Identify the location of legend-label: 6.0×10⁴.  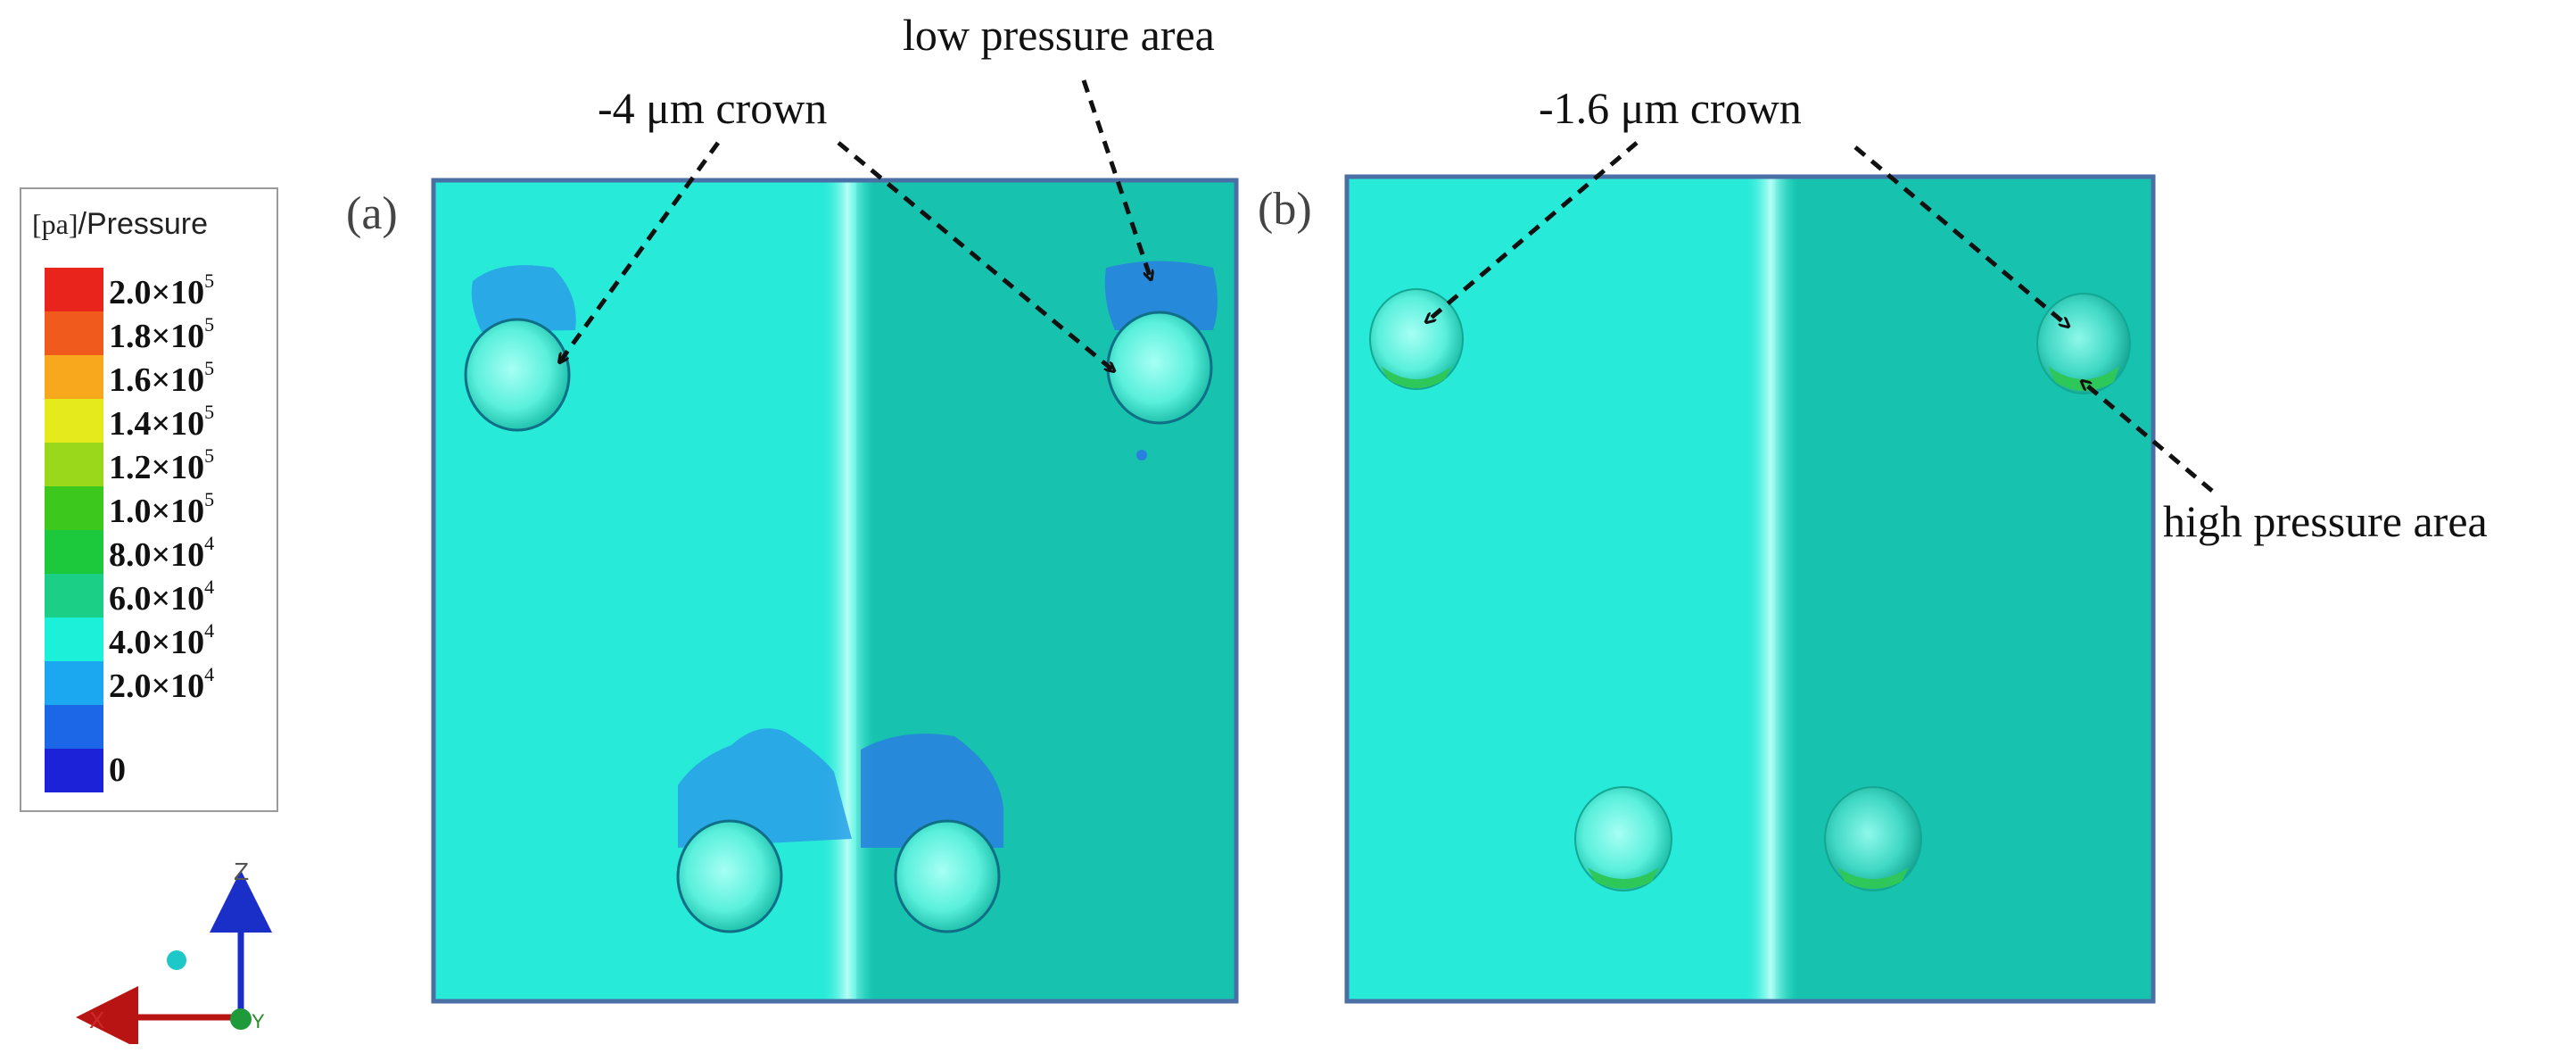
(162, 597).